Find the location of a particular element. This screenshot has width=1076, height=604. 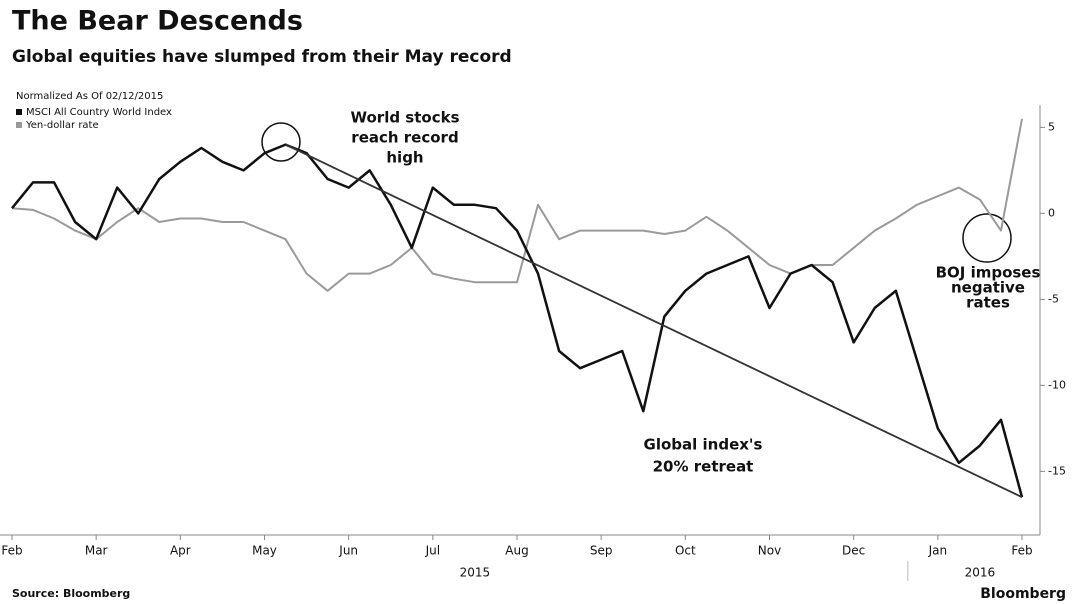

y-tick-label: -15 is located at coordinates (1057, 470).